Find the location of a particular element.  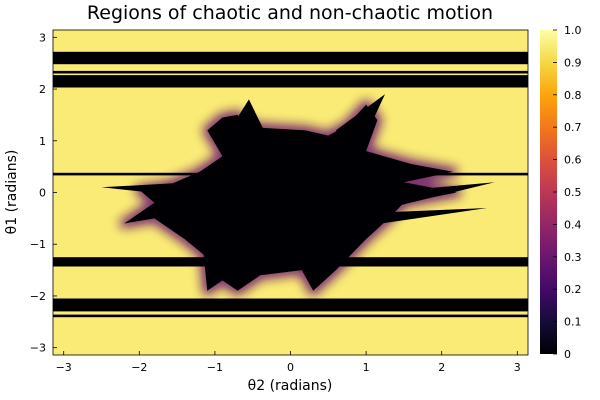

colorbar-tick-label: 0.8 is located at coordinates (573, 95).